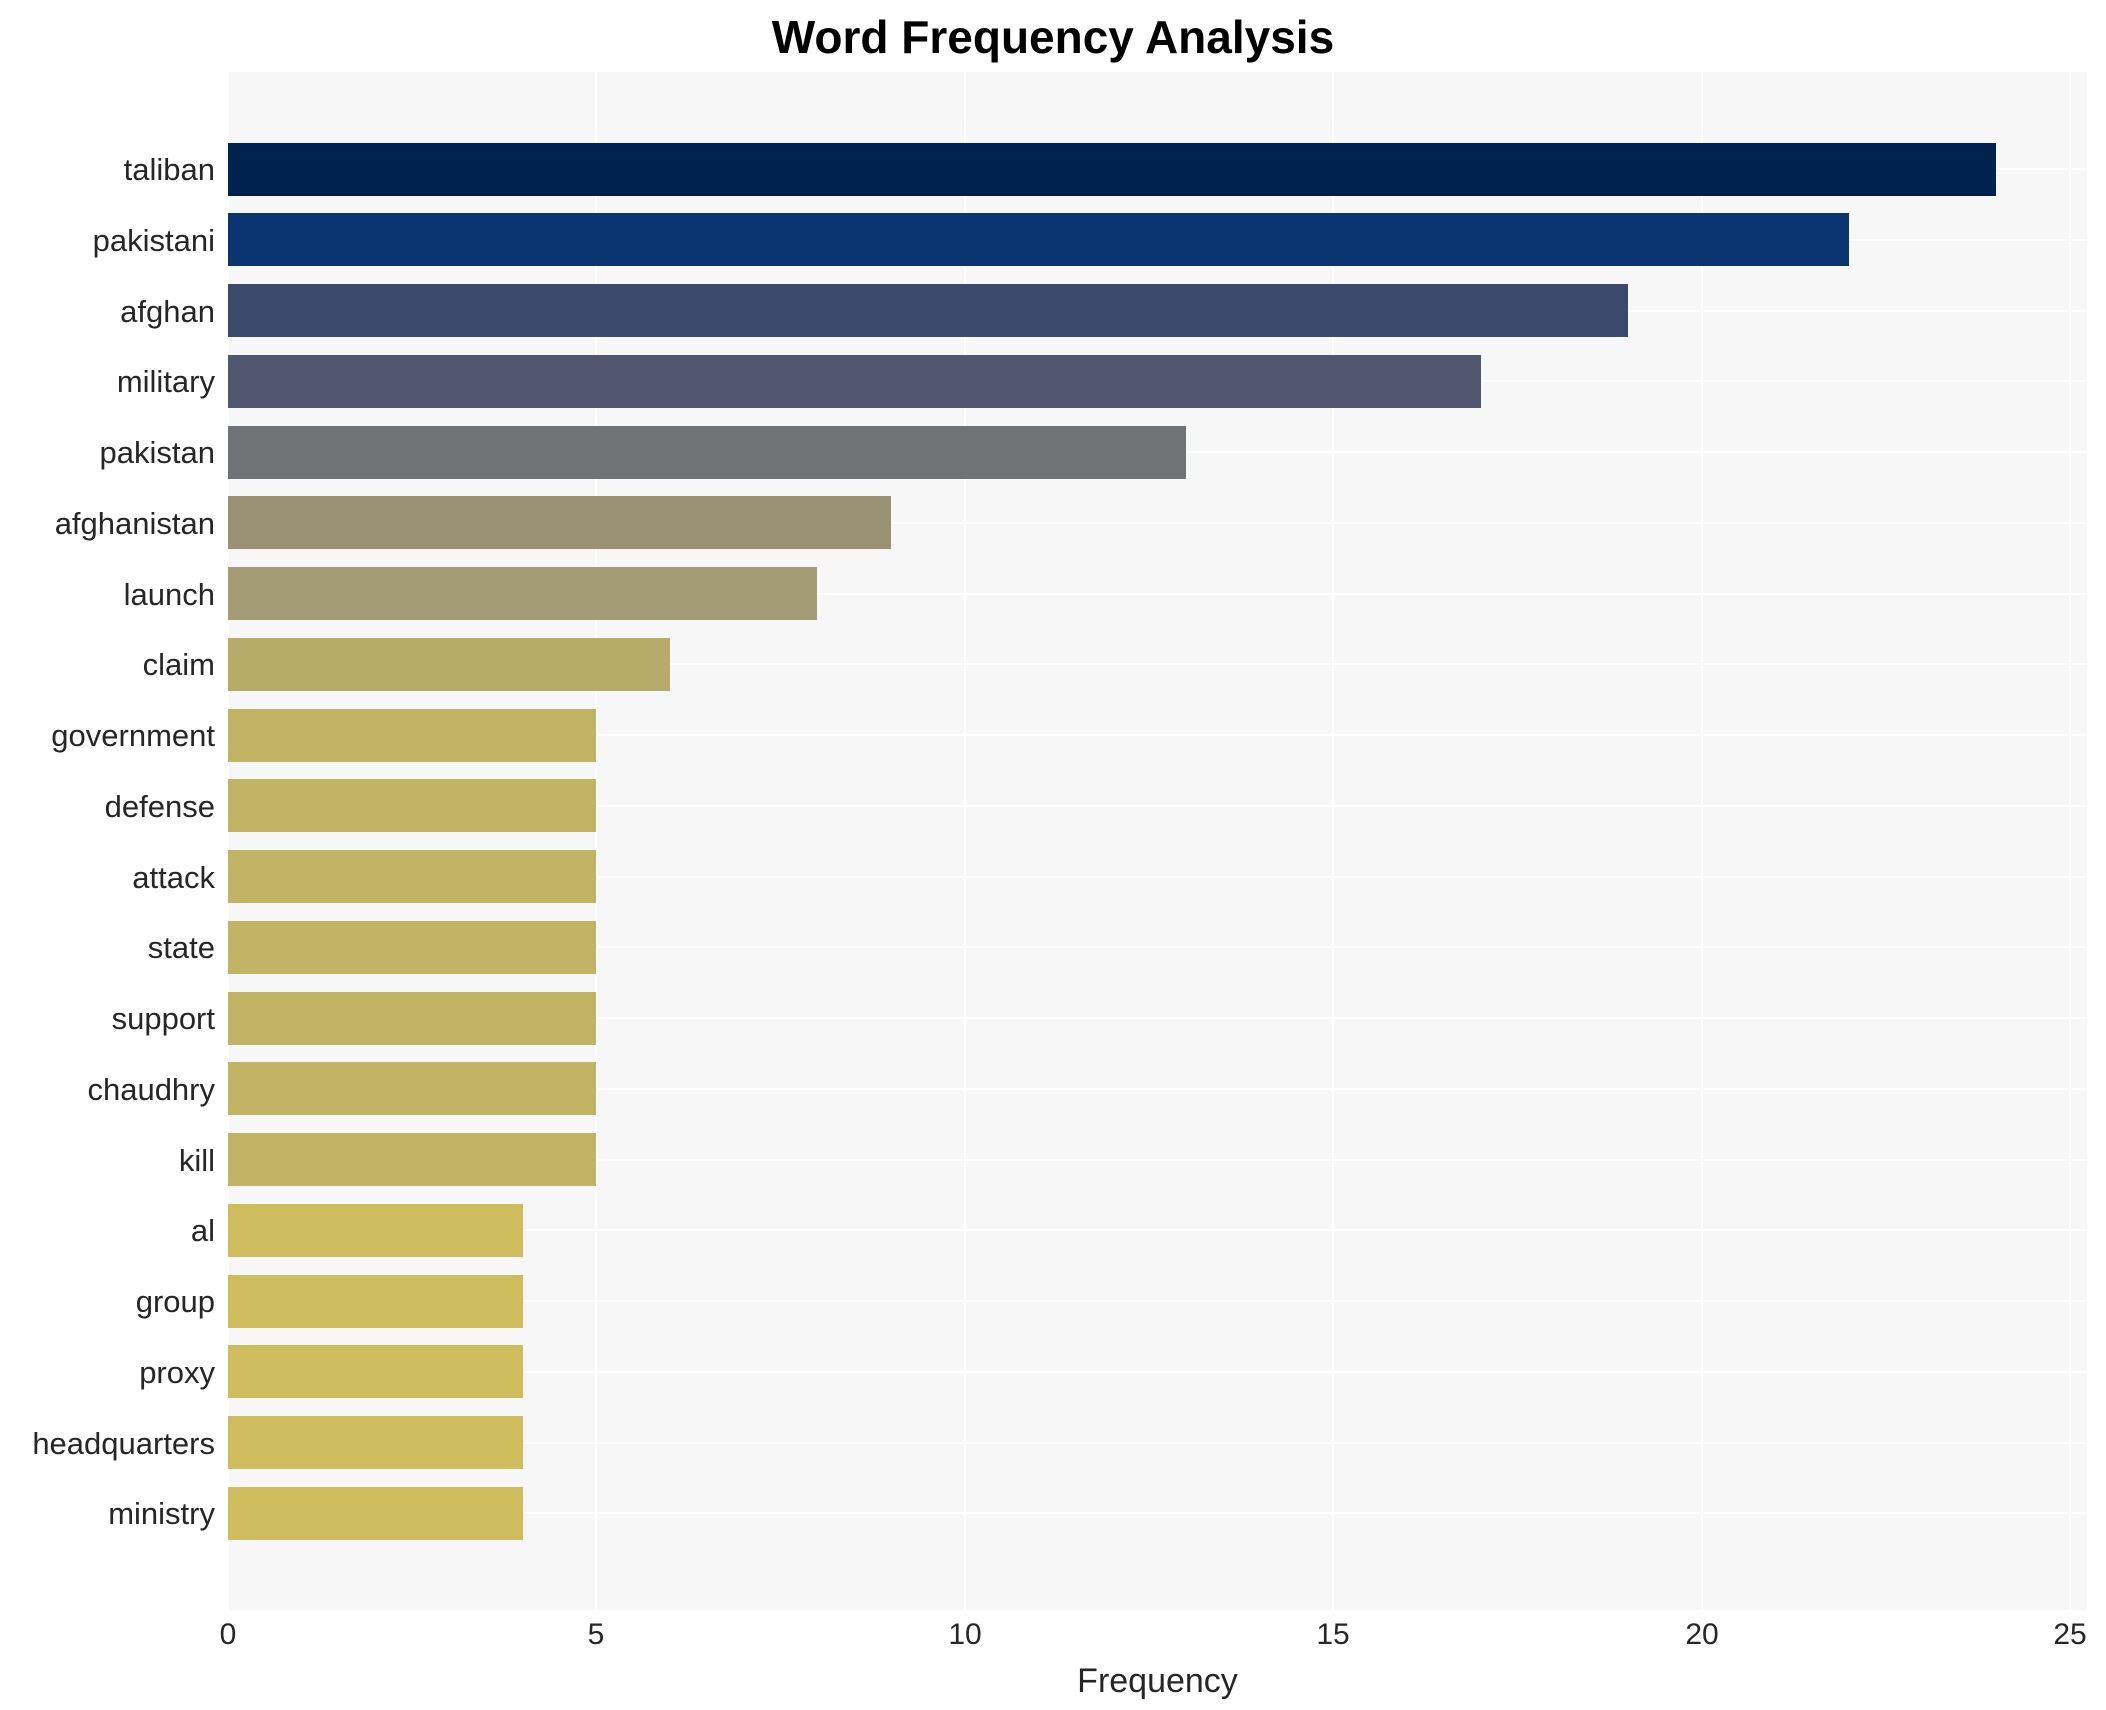 The width and height of the screenshot is (2106, 1710). What do you see at coordinates (163, 1018) in the screenshot?
I see `y-tick-label-support: support` at bounding box center [163, 1018].